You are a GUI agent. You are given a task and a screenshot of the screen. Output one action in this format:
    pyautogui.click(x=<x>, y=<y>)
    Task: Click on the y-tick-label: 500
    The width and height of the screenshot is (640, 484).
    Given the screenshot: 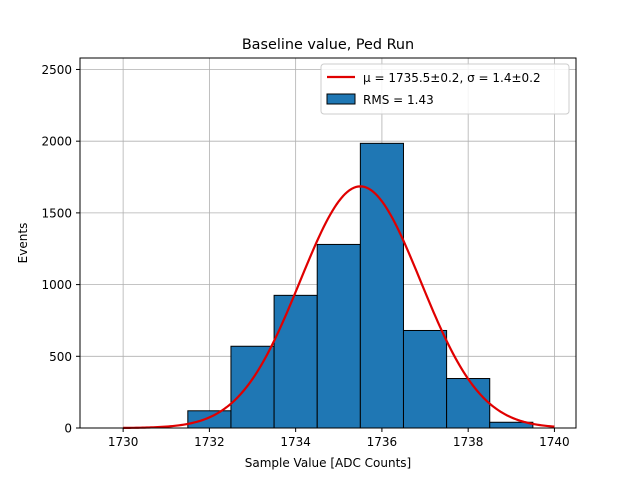 What is the action you would take?
    pyautogui.click(x=60, y=357)
    